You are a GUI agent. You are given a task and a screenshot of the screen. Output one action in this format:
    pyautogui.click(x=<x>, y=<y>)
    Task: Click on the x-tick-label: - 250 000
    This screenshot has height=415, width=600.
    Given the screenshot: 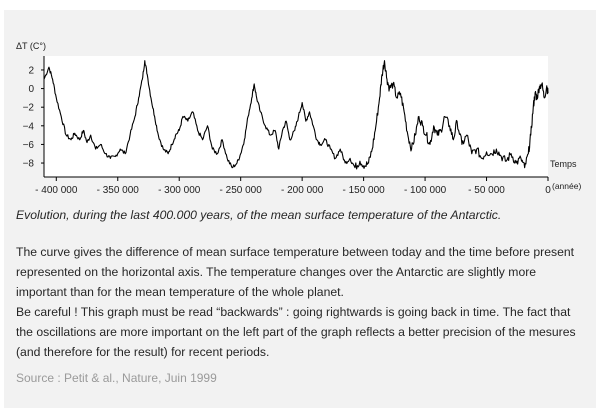 What is the action you would take?
    pyautogui.click(x=241, y=190)
    